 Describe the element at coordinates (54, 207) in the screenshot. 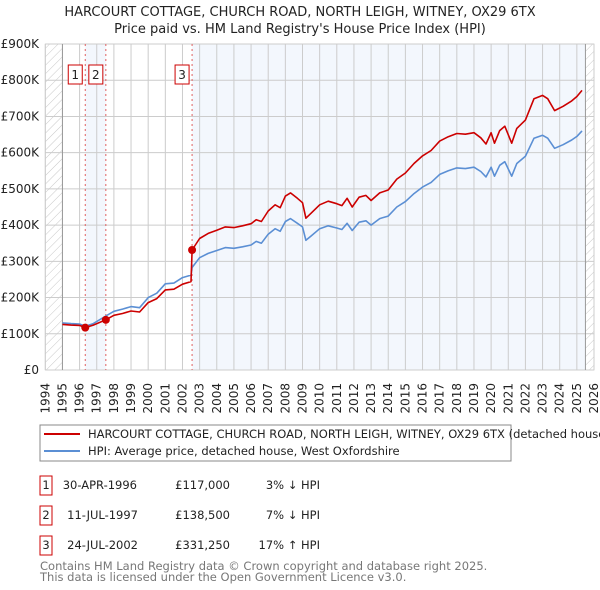

I see `no-data-hatch-left` at that location.